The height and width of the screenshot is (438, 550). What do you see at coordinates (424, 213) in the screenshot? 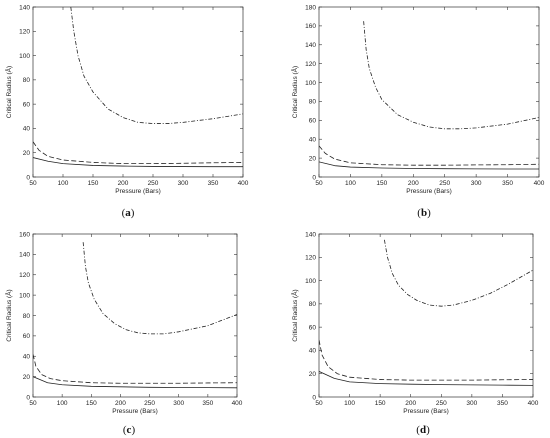
I see `panel-label: (b)` at bounding box center [424, 213].